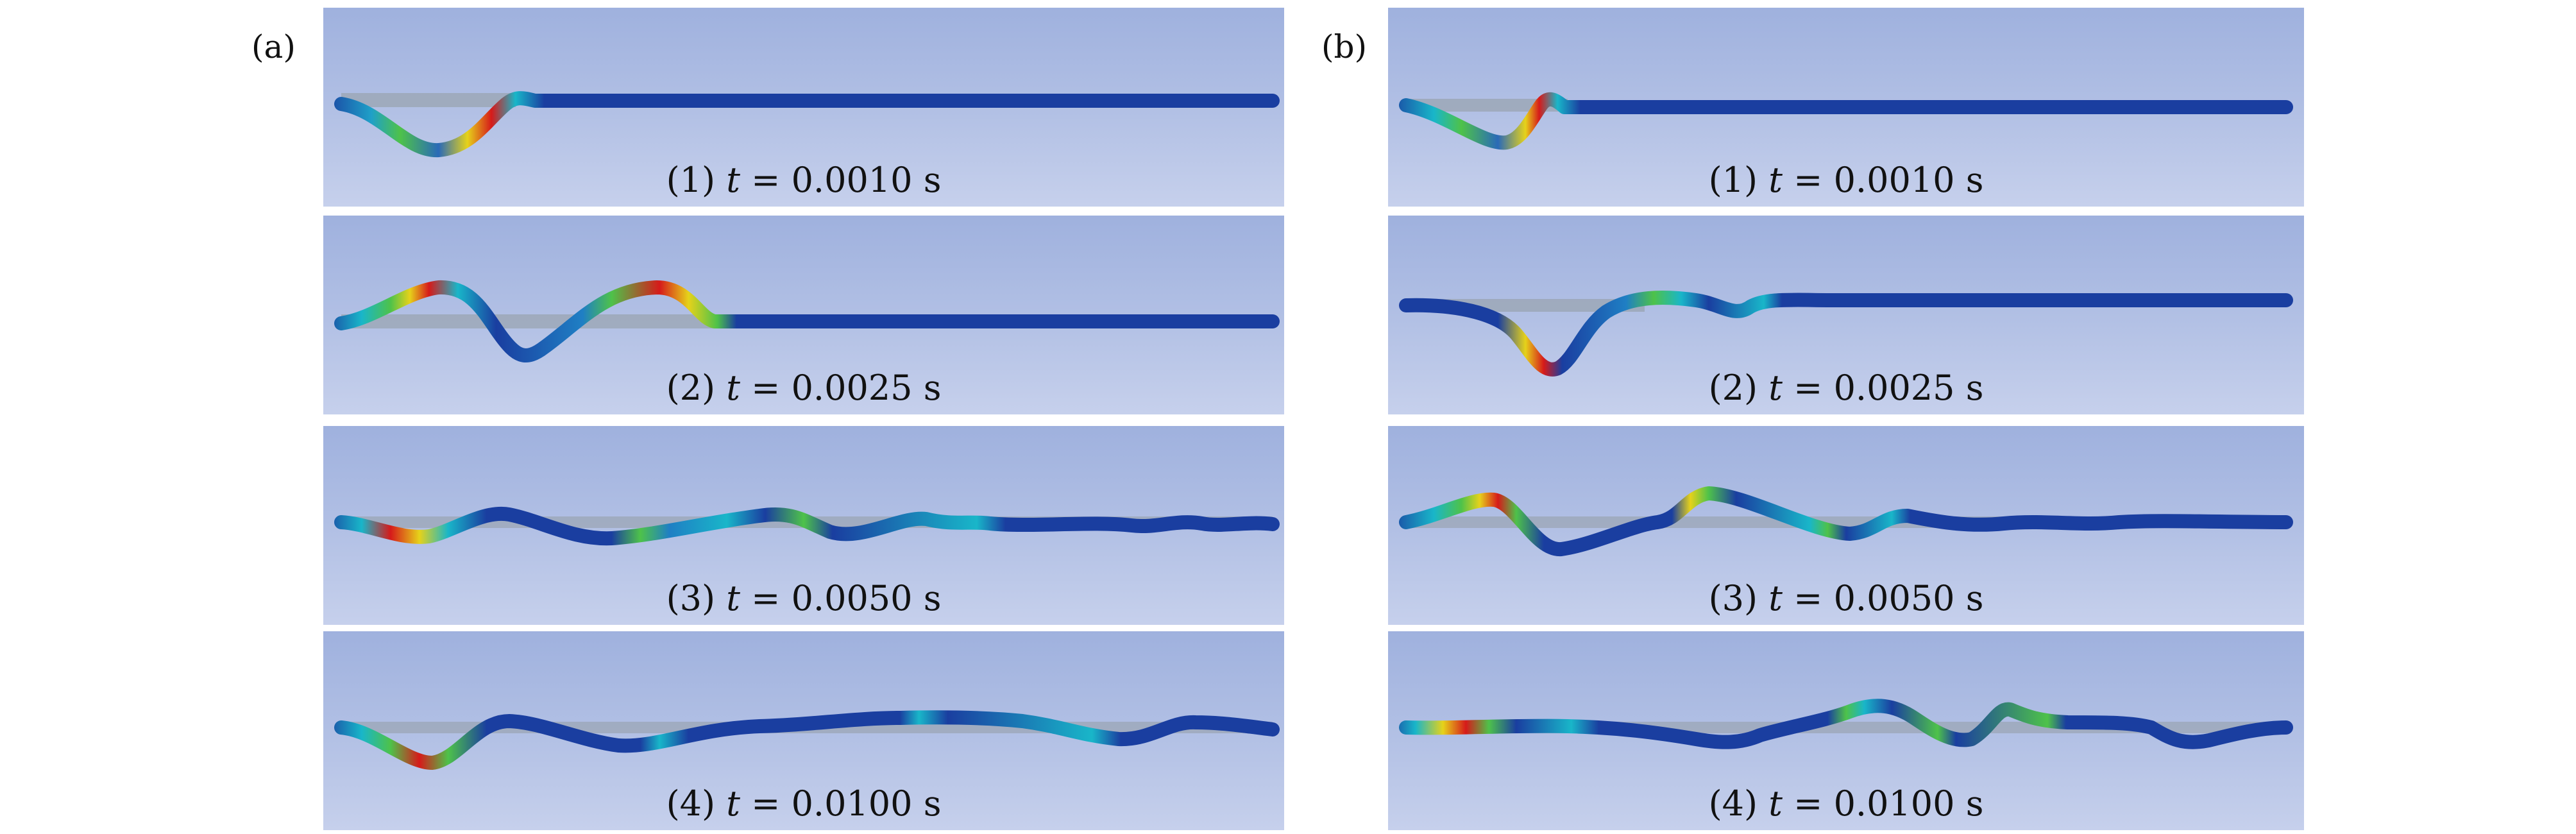 This screenshot has width=2576, height=834. I want to click on panel-b4: (4) t = 0.0100 s, so click(1846, 730).